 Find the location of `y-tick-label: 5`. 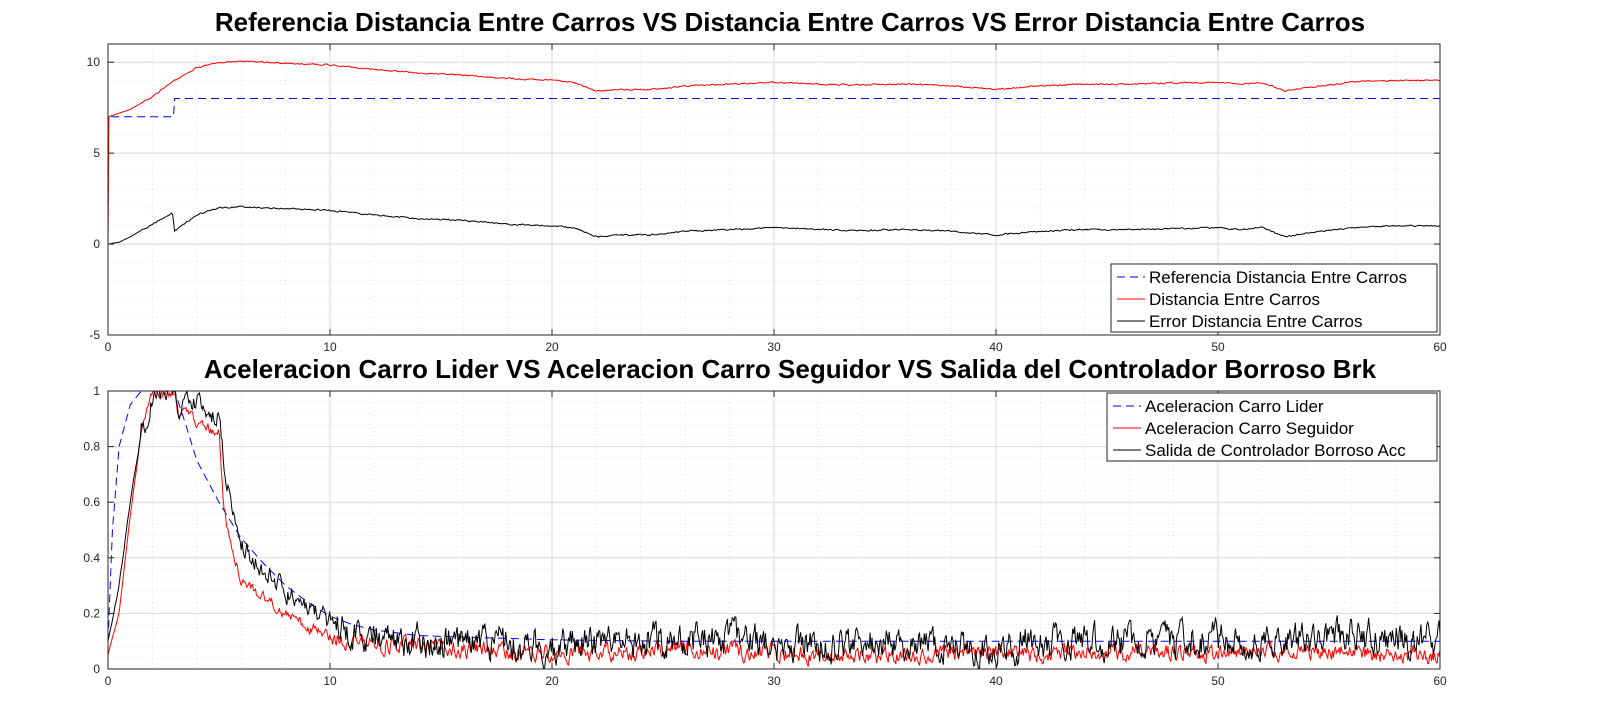

y-tick-label: 5 is located at coordinates (96, 153).